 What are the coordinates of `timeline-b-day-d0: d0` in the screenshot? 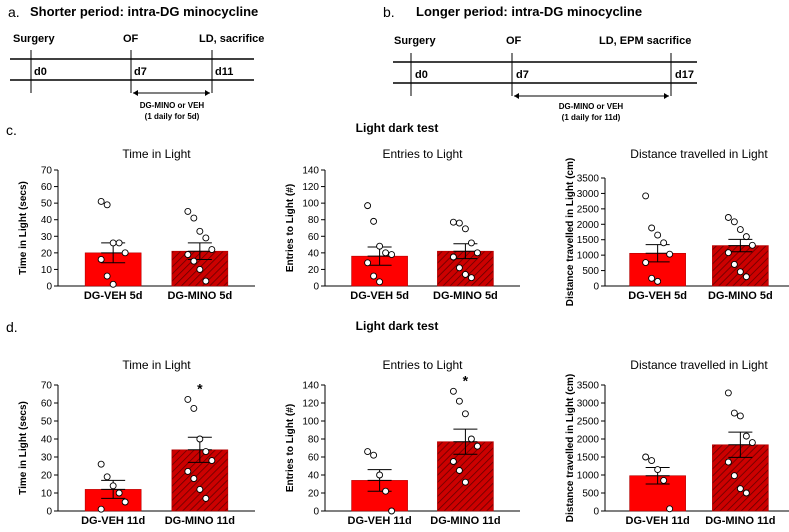 It's located at (421, 75).